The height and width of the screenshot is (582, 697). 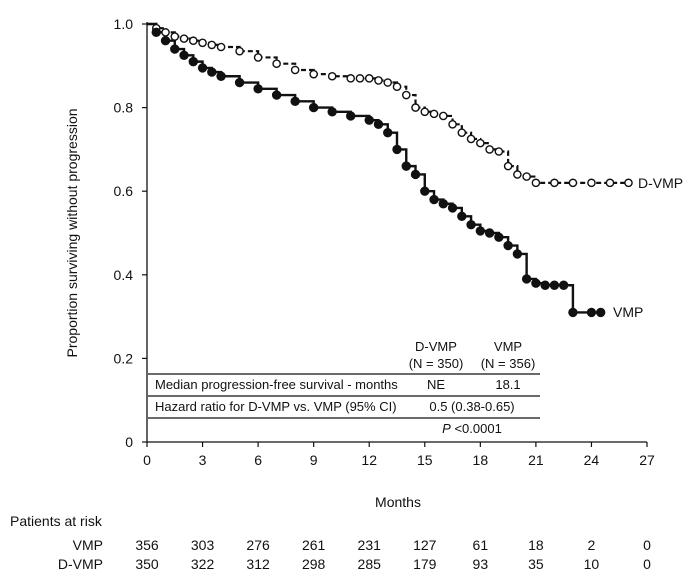 What do you see at coordinates (147, 545) in the screenshot?
I see `at-risk-value-vmp: 356` at bounding box center [147, 545].